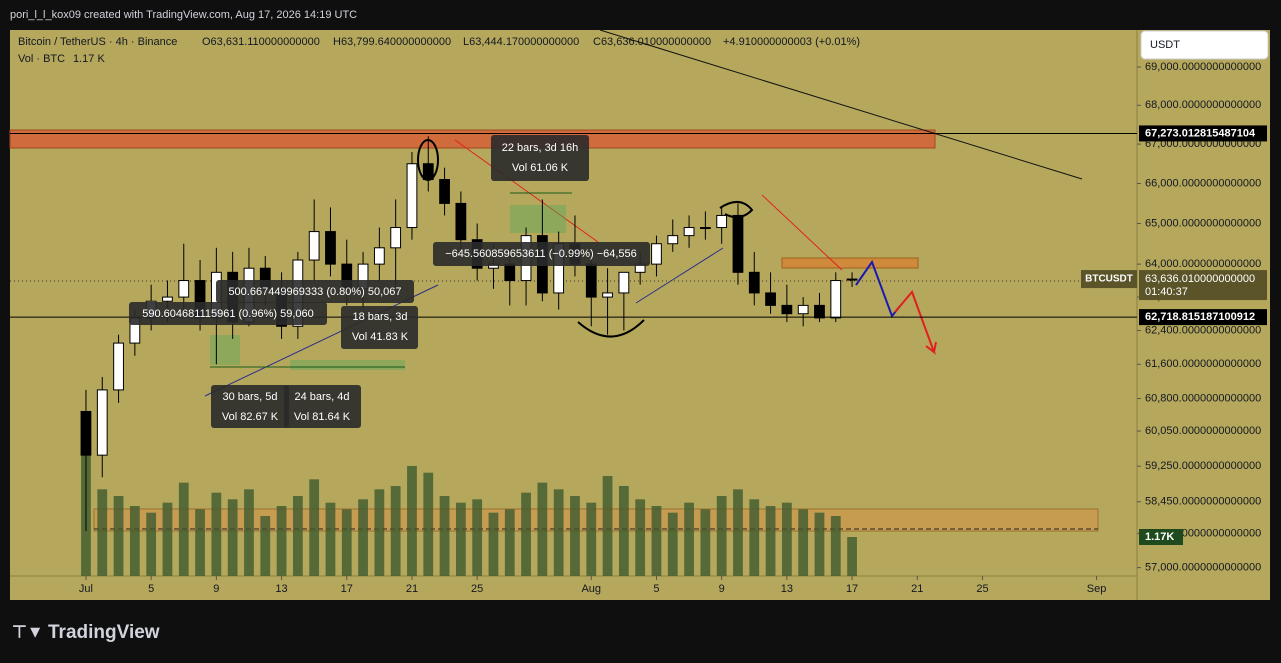 The width and height of the screenshot is (1281, 663). Describe the element at coordinates (89, 59) in the screenshot. I see `volume-value: 1.17 K` at that location.